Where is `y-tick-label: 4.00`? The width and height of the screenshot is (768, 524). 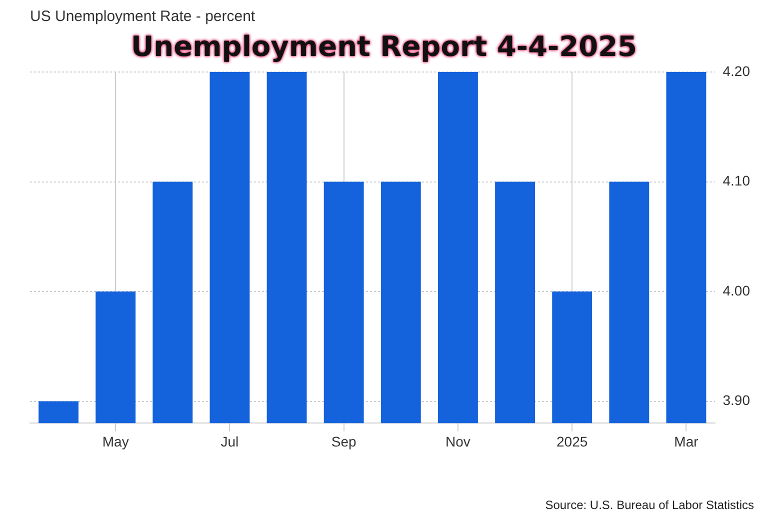
y-tick-label: 4.00 is located at coordinates (736, 290).